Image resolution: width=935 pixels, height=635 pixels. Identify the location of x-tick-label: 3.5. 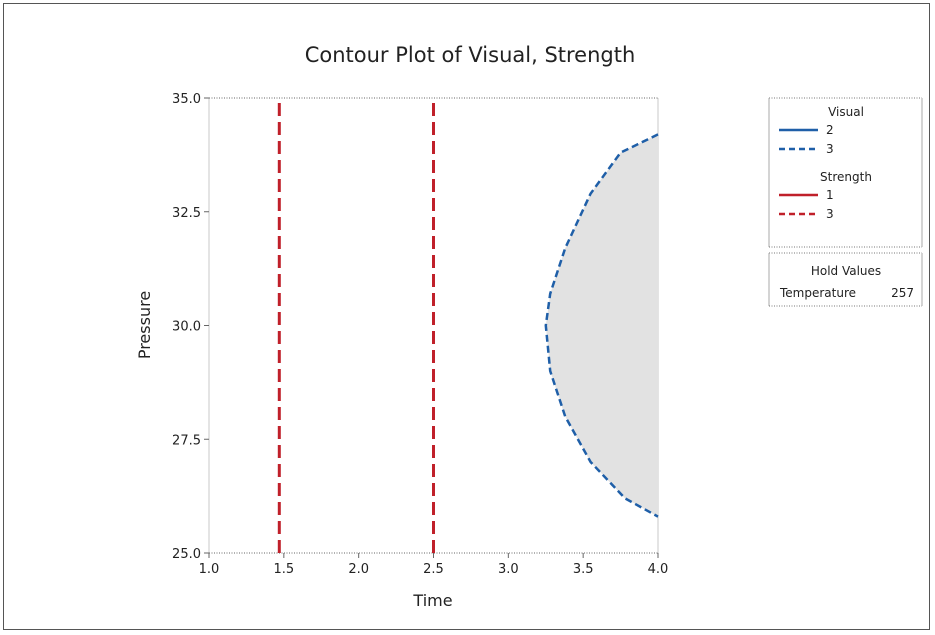
(583, 569).